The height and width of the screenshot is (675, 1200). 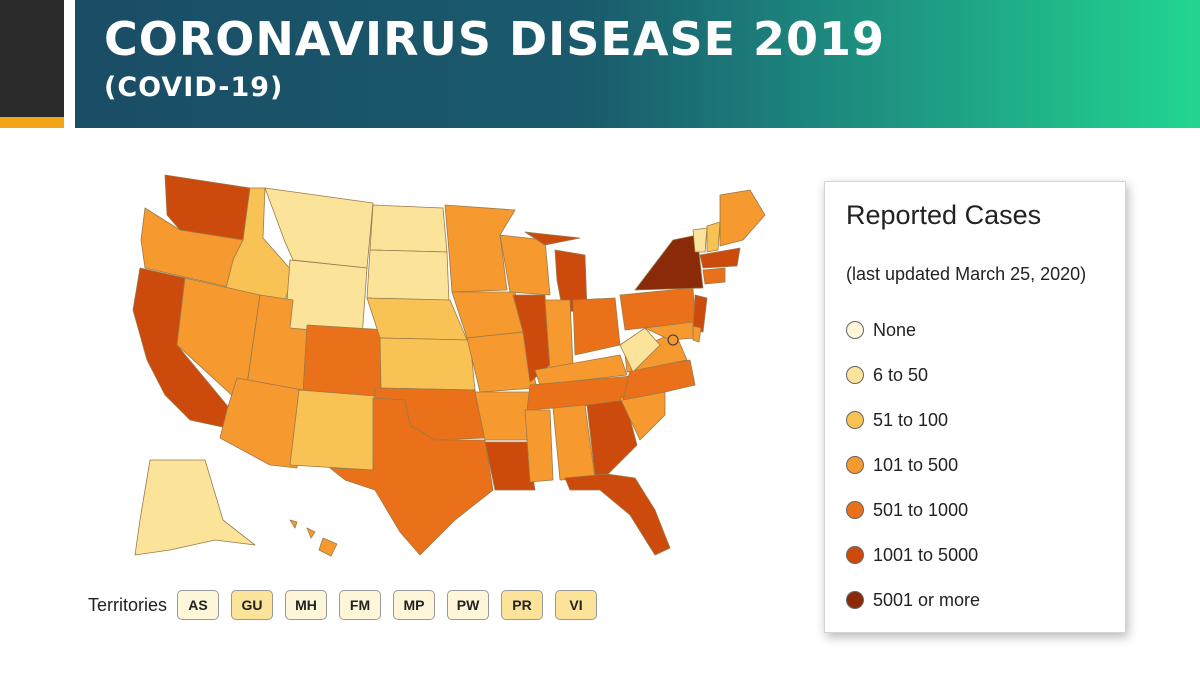 I want to click on legend-updated-date: (last updated March 25, 2020), so click(x=966, y=274).